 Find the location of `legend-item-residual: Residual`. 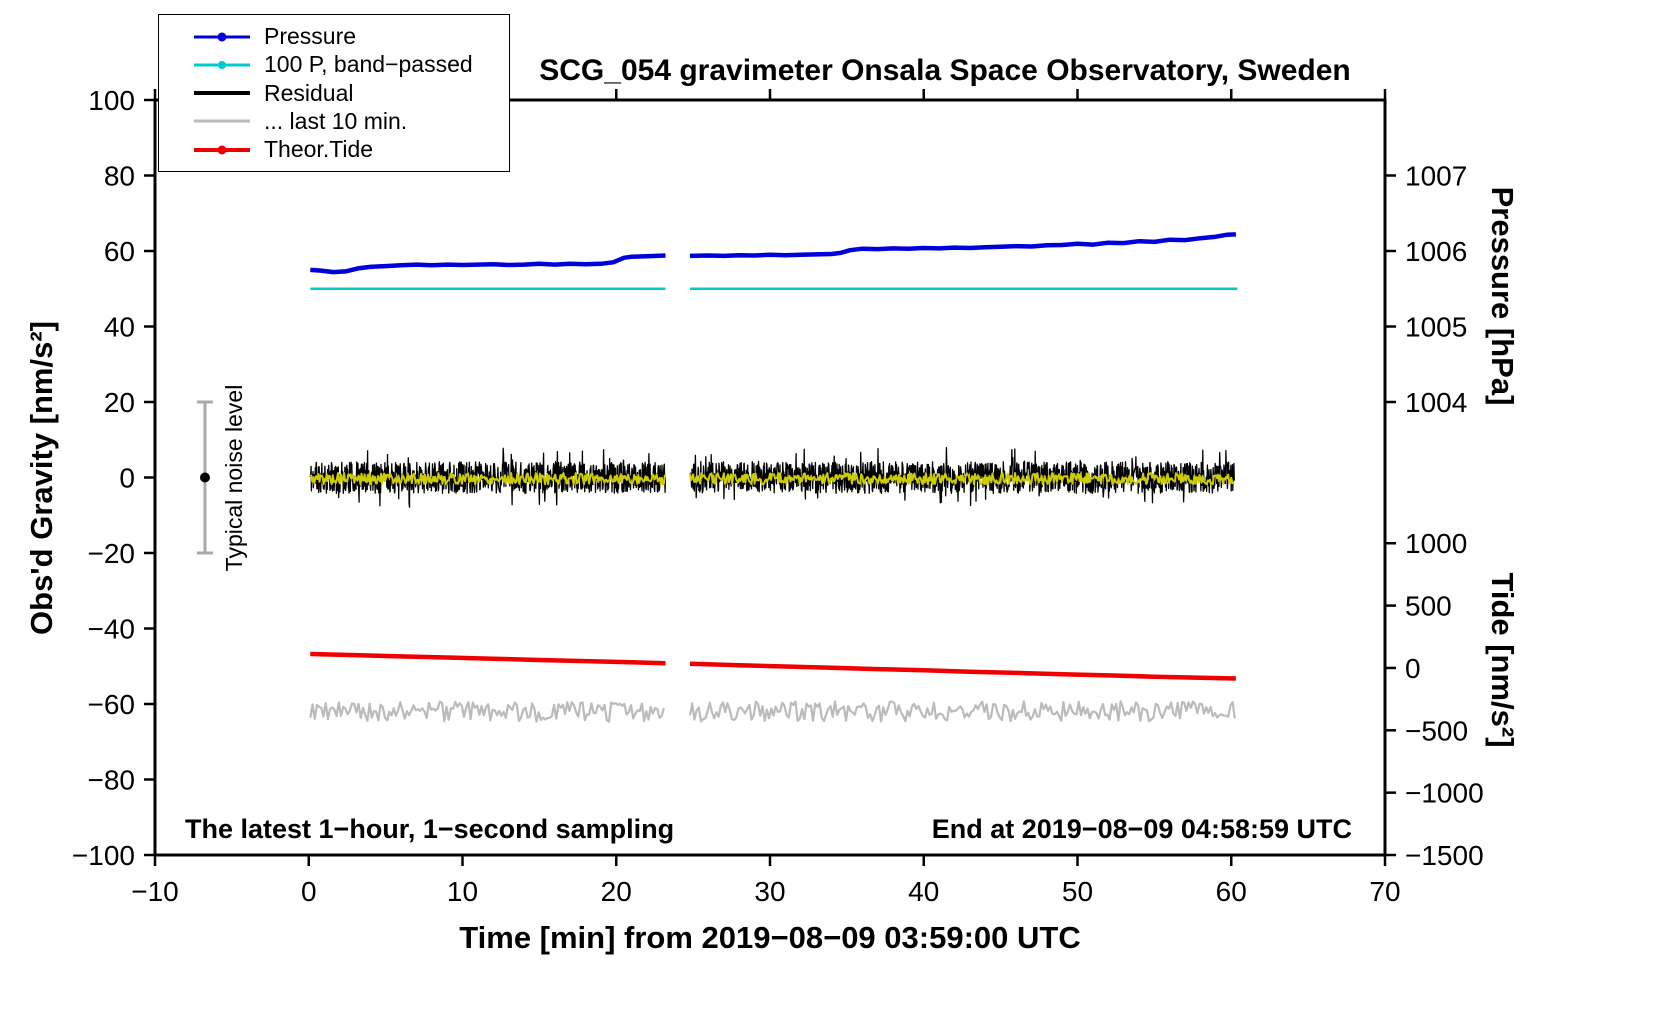

legend-item-residual: Residual is located at coordinates (351, 93).